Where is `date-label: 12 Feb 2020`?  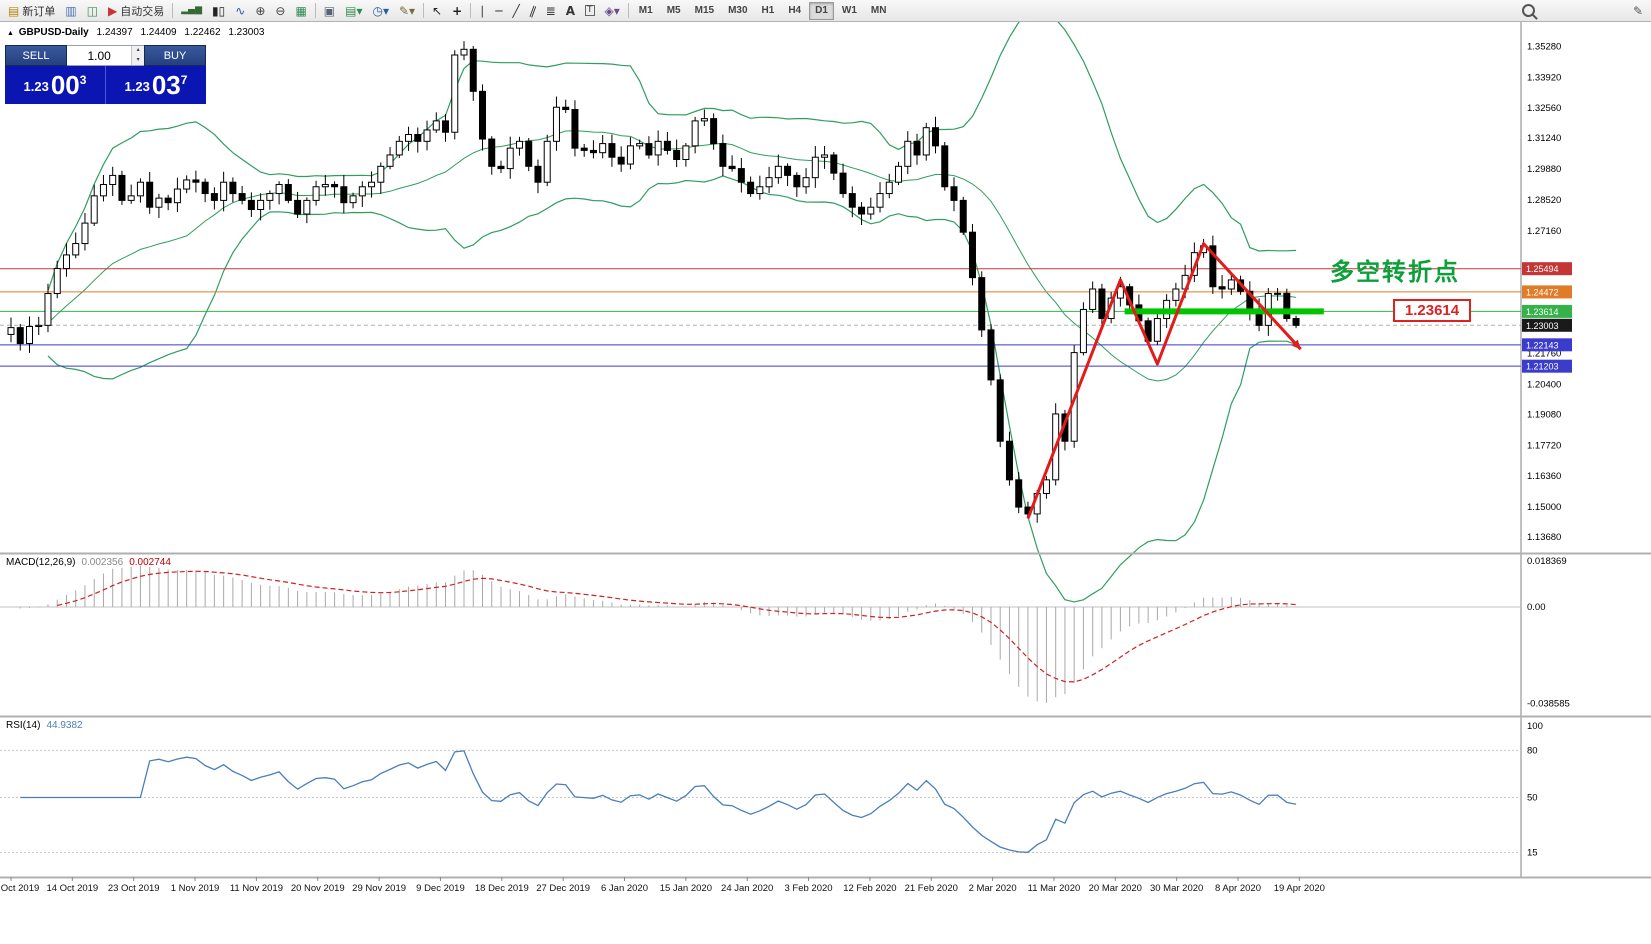
date-label: 12 Feb 2020 is located at coordinates (869, 888).